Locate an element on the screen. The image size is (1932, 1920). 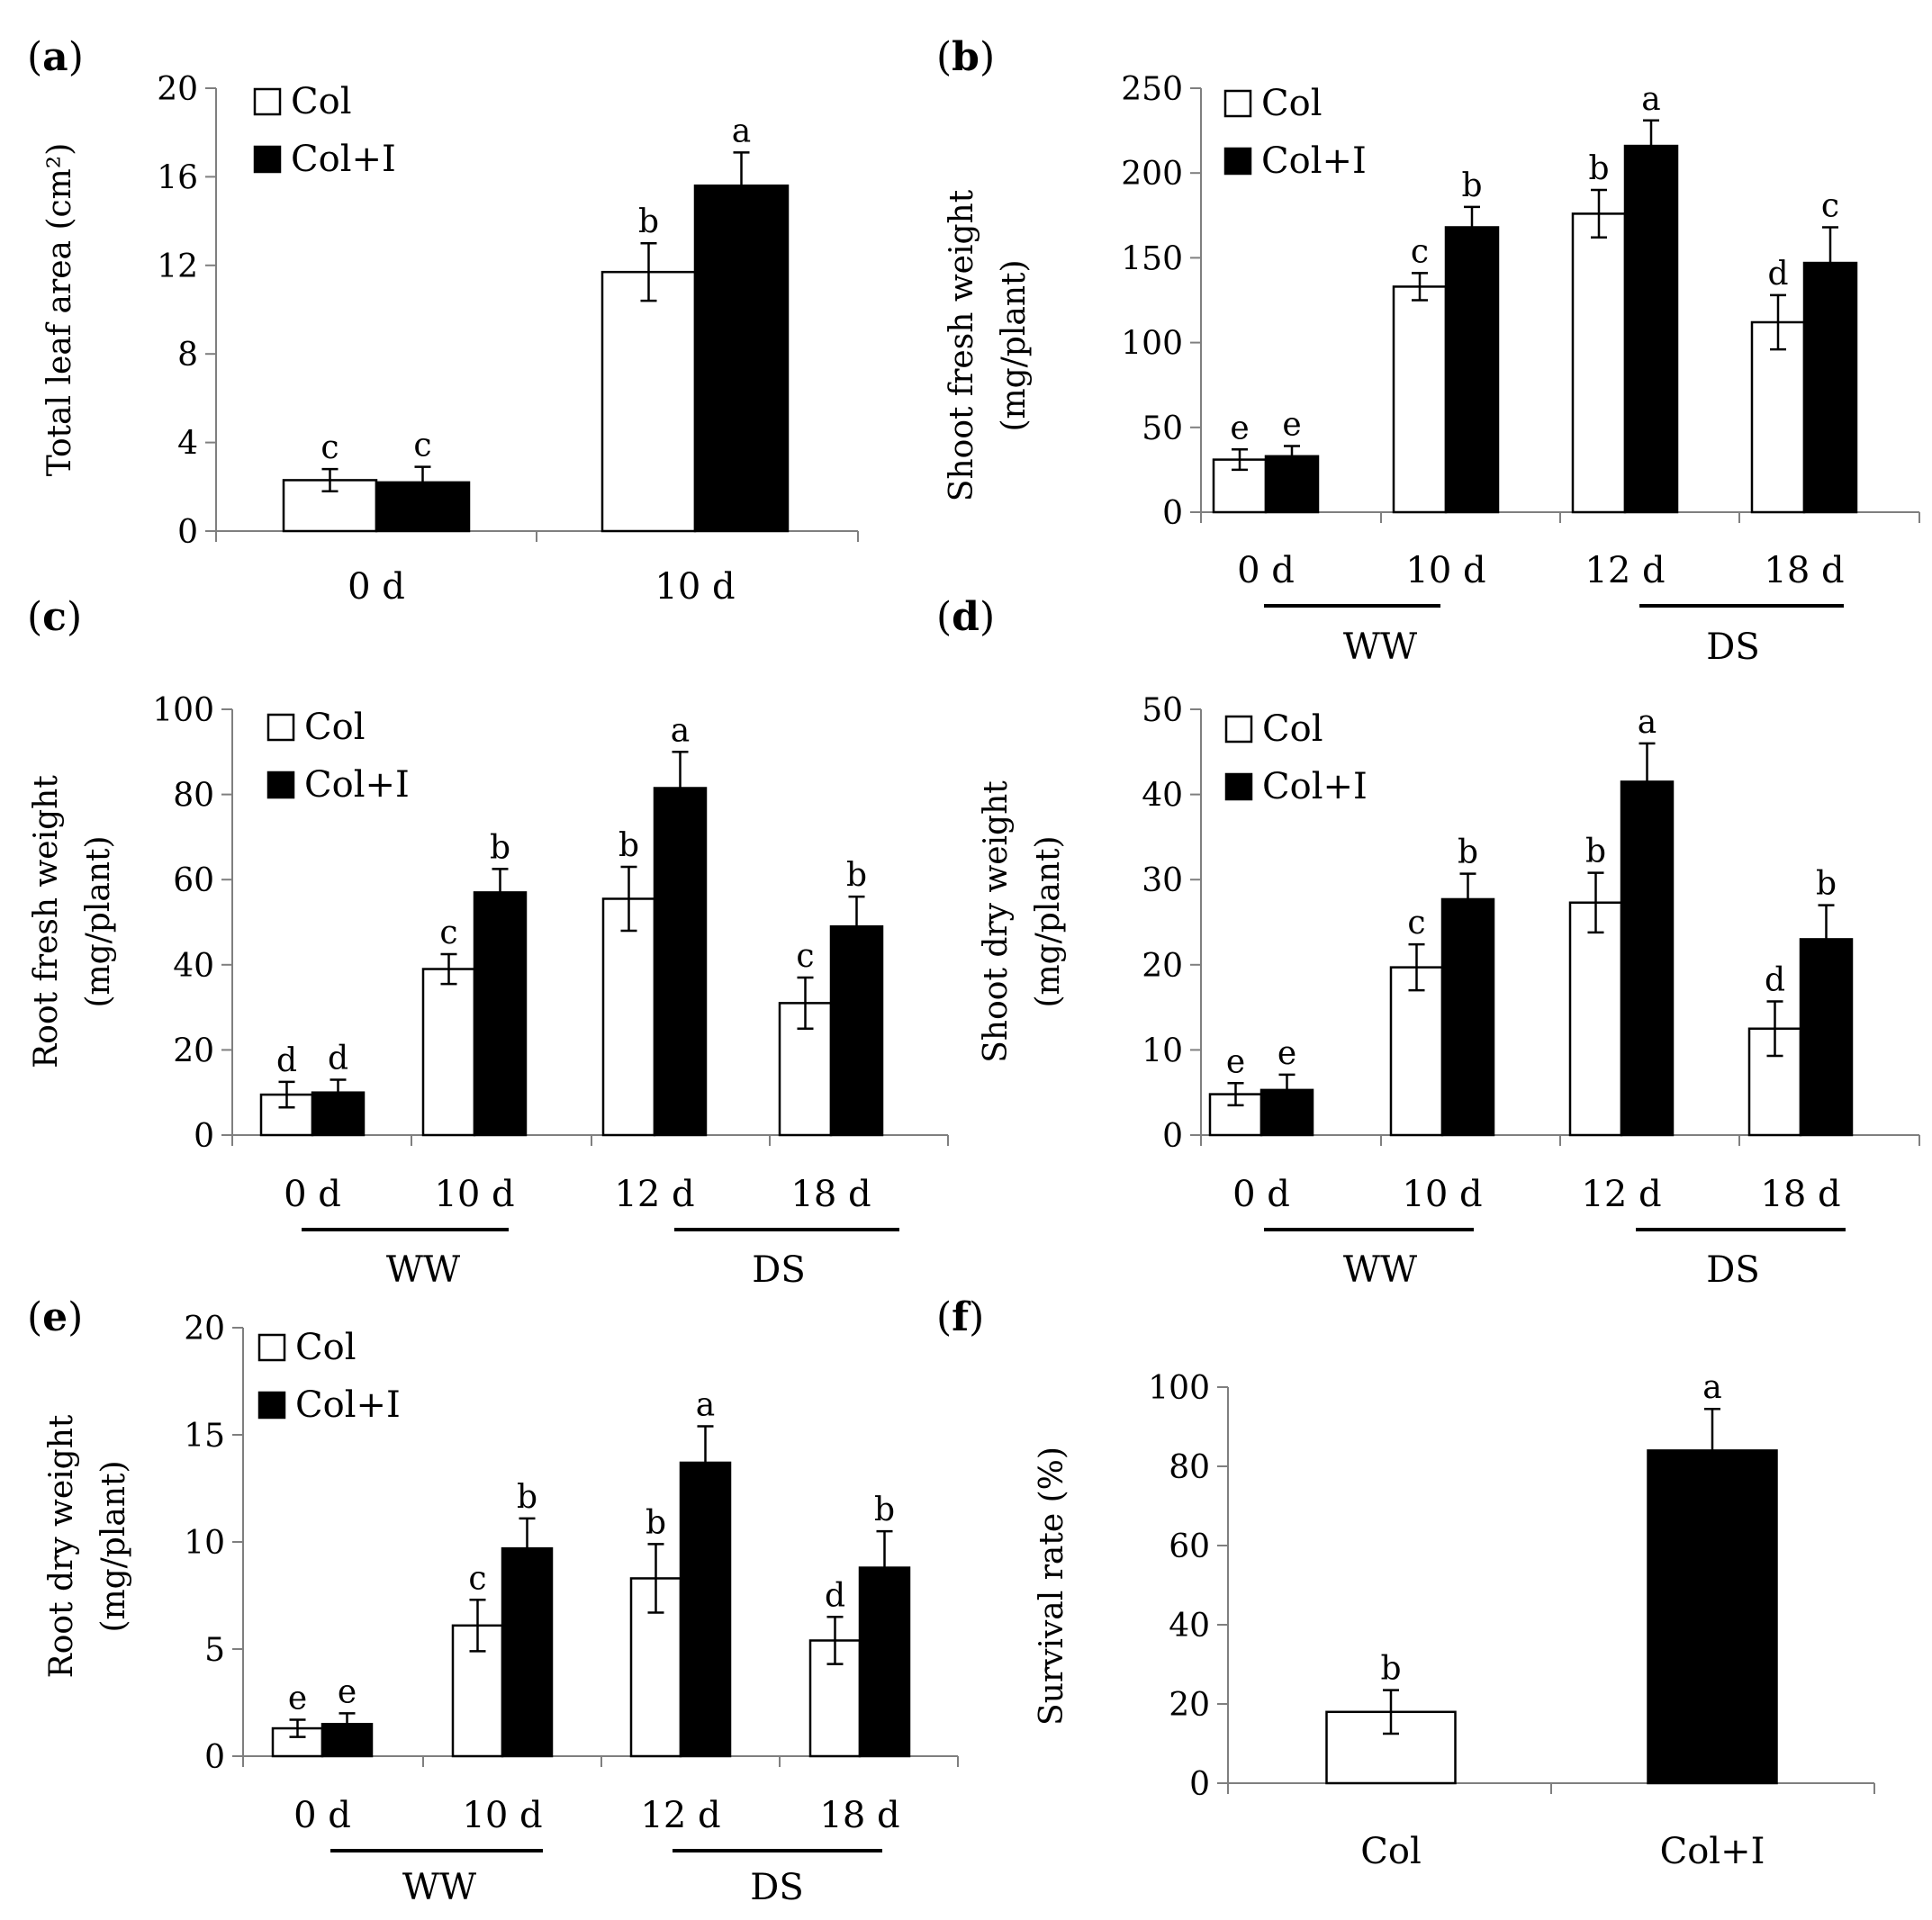
group-label: DS is located at coordinates (1733, 647).